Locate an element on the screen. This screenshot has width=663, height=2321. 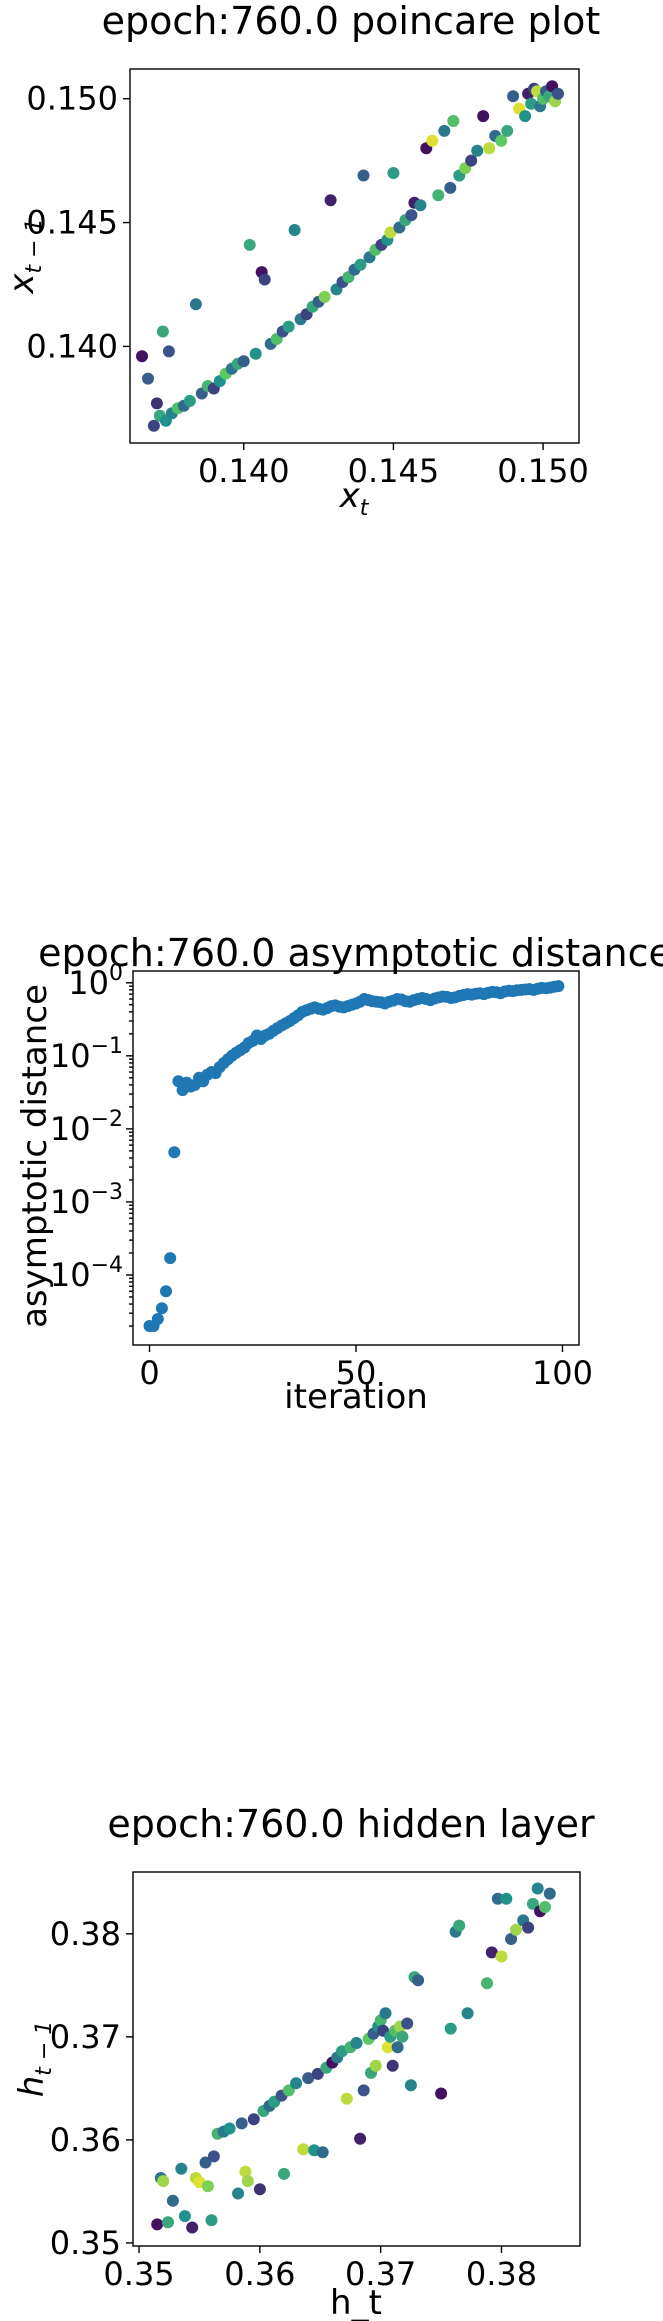
poincare-xtick-label: 0.145 is located at coordinates (394, 471).